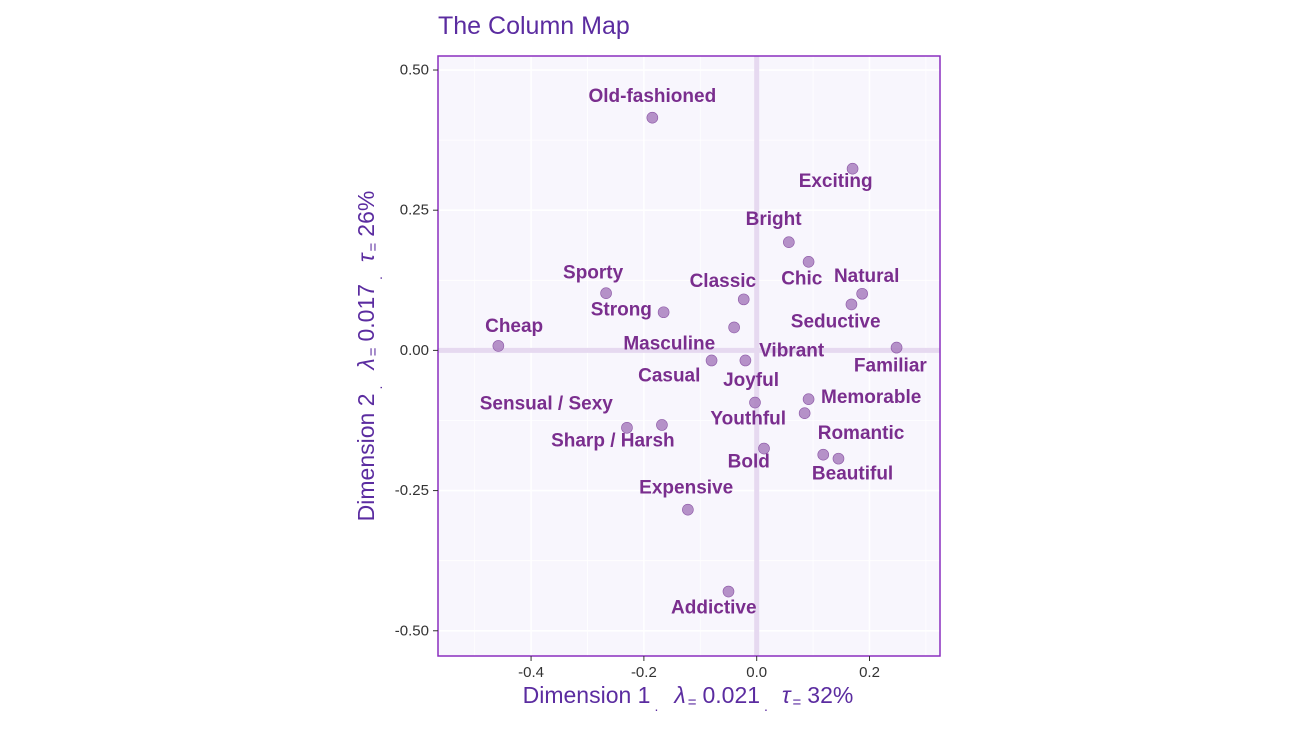  I want to click on label-exciting: Exciting, so click(836, 181).